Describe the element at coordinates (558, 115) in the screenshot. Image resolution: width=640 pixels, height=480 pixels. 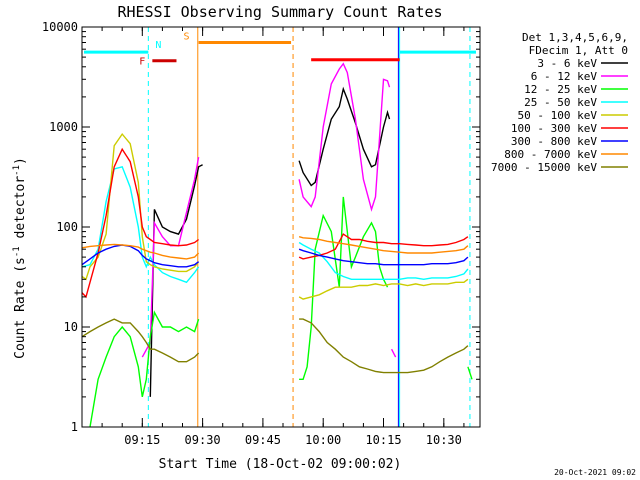
I see `legend-entry-label: 50 - 100 keV` at that location.